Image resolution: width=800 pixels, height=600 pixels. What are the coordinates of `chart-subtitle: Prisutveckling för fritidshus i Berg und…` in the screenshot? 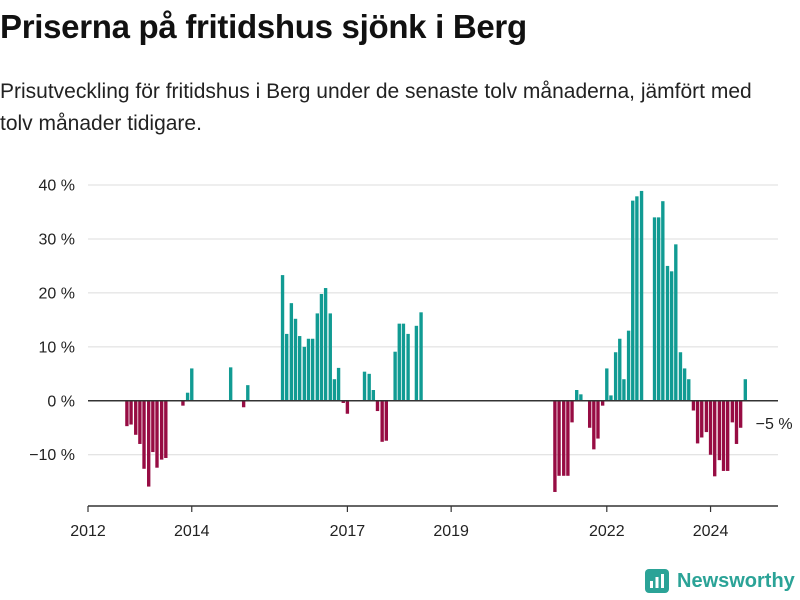 It's located at (376, 107).